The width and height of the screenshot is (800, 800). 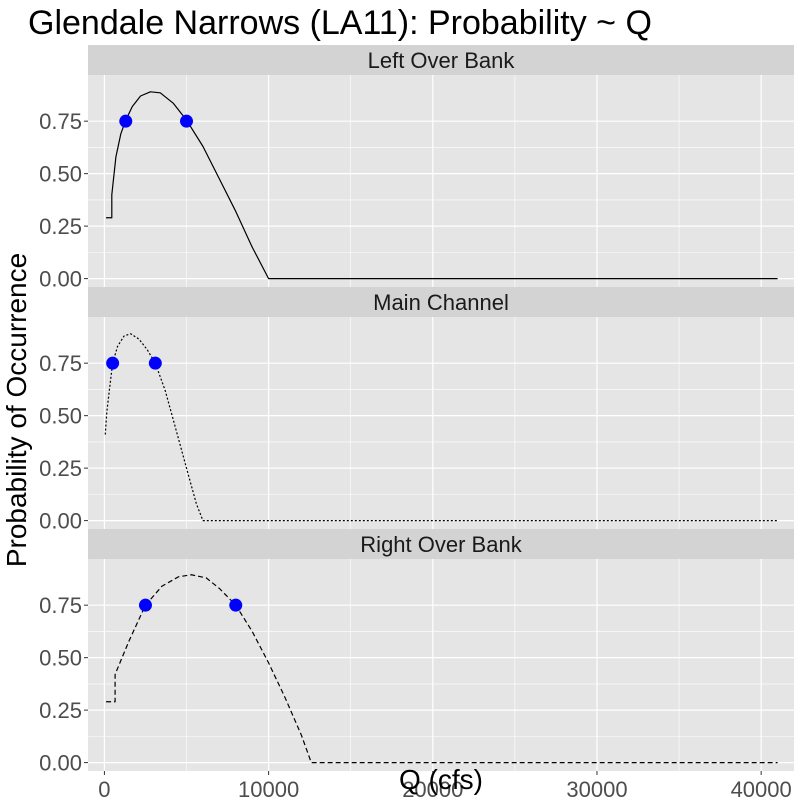 I want to click on x-tick-label: 40000, so click(x=761, y=788).